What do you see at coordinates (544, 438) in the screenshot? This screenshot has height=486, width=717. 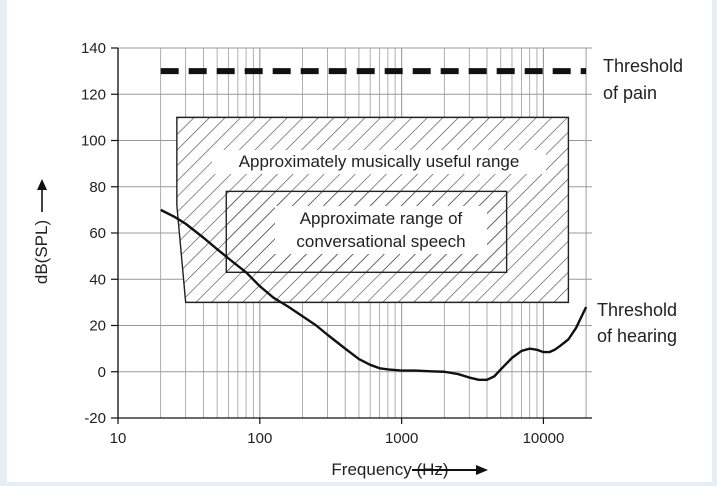 I see `x-tick-label: 10000` at bounding box center [544, 438].